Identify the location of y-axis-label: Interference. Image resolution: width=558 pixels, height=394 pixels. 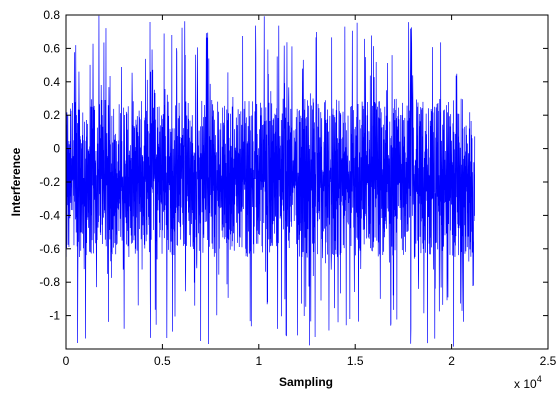
(16, 181).